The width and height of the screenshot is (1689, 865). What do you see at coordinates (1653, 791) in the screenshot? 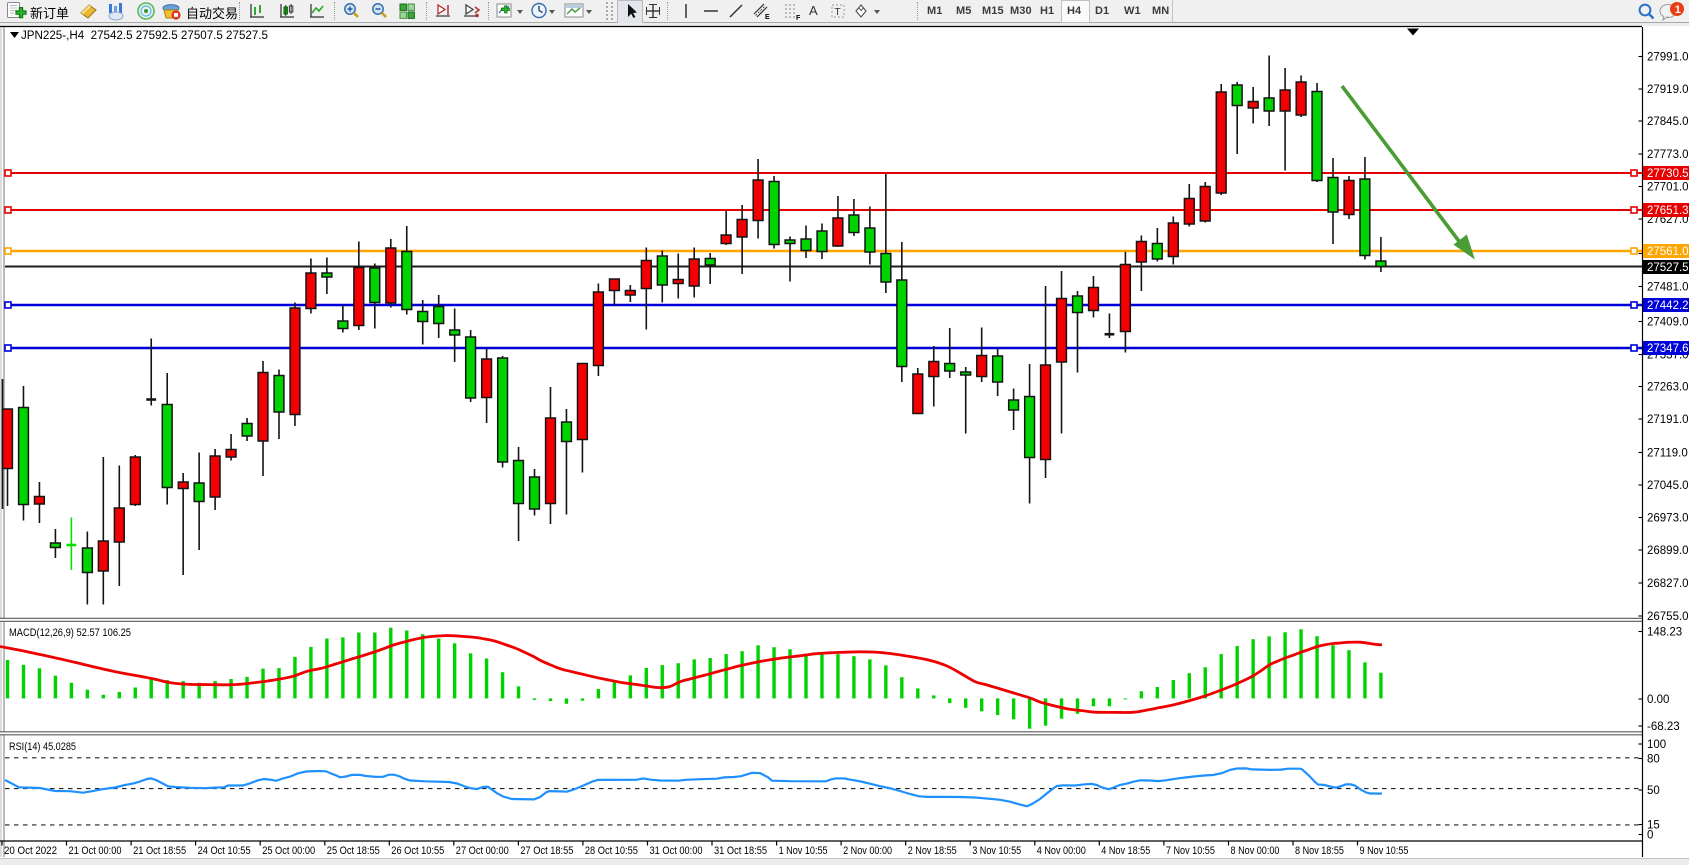
I see `svg-text: 50` at bounding box center [1653, 791].